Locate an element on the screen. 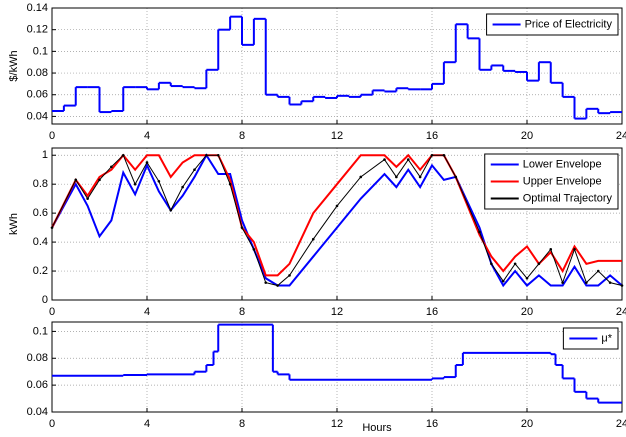  x-axis-label: Hours is located at coordinates (377, 428).